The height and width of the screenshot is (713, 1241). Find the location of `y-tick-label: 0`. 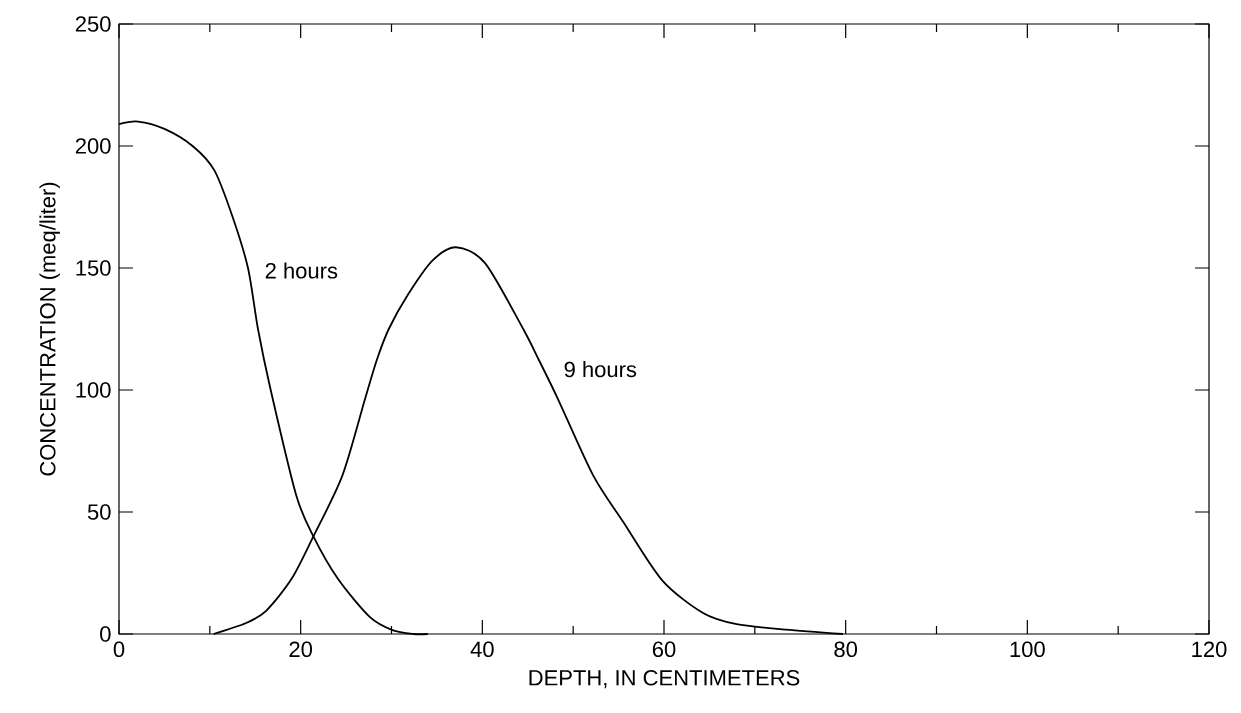

y-tick-label: 0 is located at coordinates (105, 634).